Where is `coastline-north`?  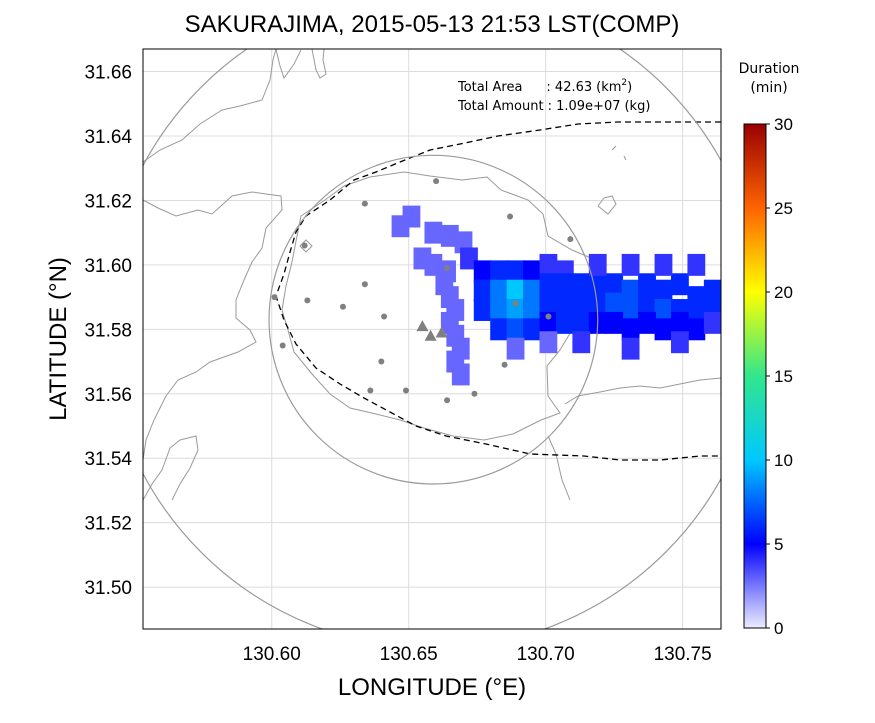 coastline-north is located at coordinates (210, 106).